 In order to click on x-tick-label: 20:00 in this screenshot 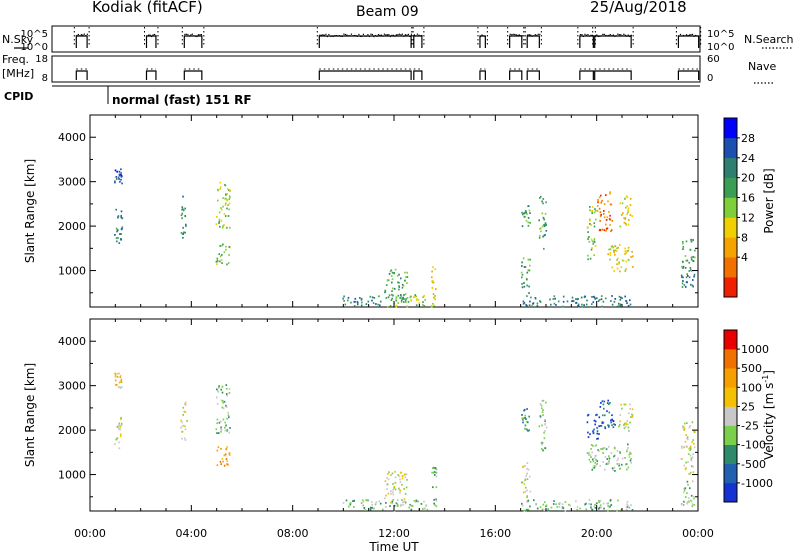, I will do `click(597, 533)`.